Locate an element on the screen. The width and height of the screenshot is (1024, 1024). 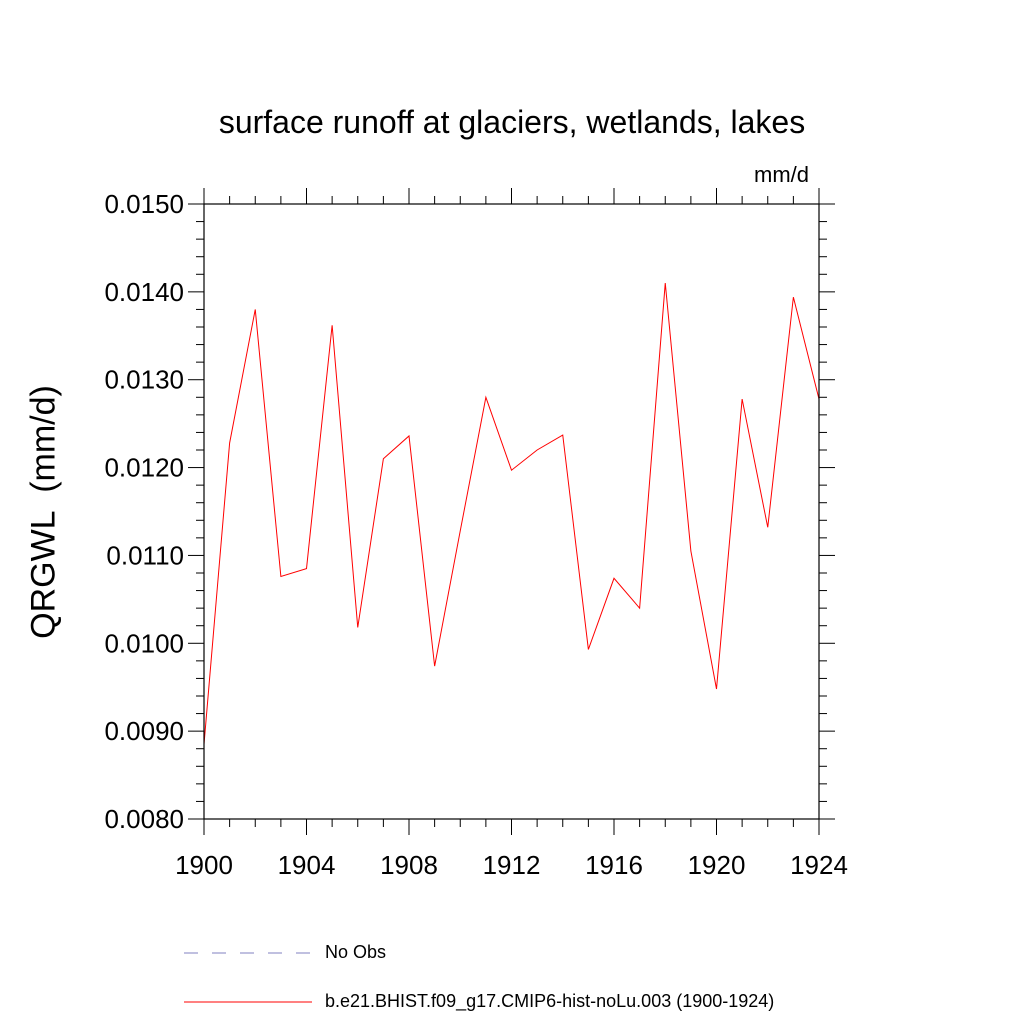
x-tick-label: 1924 is located at coordinates (819, 865).